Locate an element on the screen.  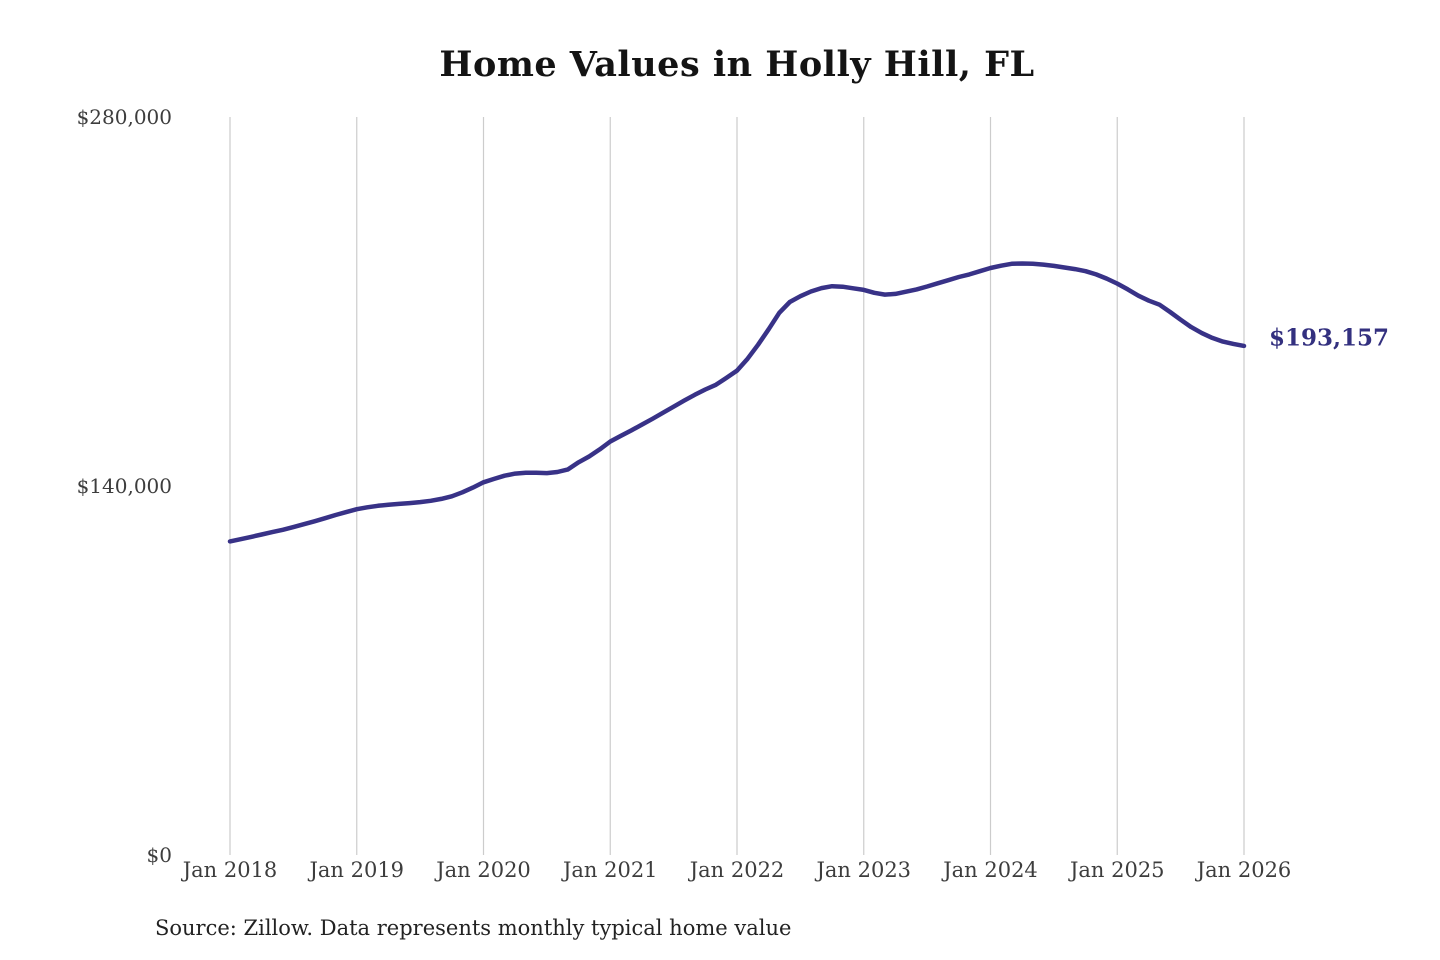
x-axis-tick-jan-2019: Jan 2019 is located at coordinates (357, 870).